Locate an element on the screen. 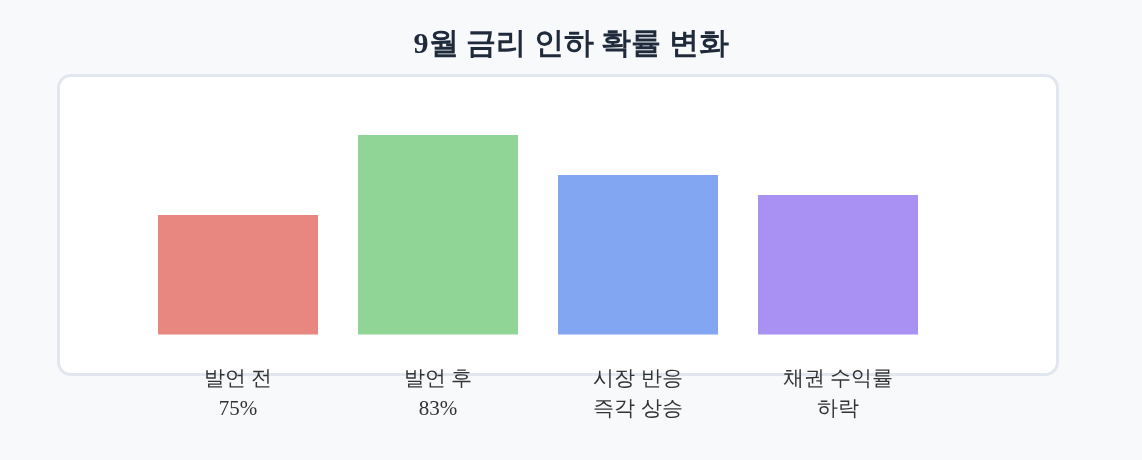 This screenshot has width=1142, height=460. x-tick-label: 시장 반응 즉각 상승 is located at coordinates (638, 393).